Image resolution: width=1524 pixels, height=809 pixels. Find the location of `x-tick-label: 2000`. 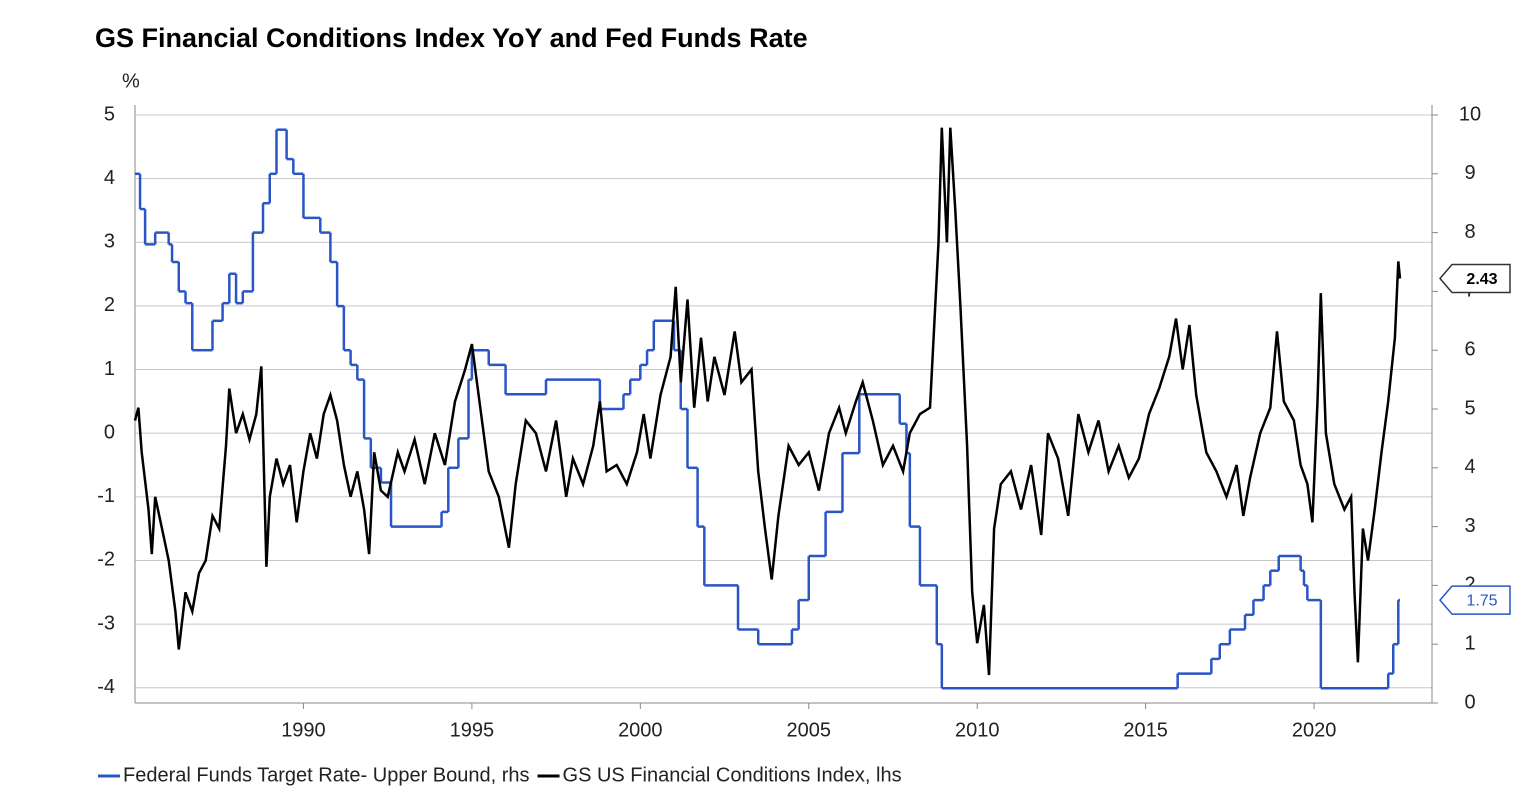

x-tick-label: 2000 is located at coordinates (640, 730).